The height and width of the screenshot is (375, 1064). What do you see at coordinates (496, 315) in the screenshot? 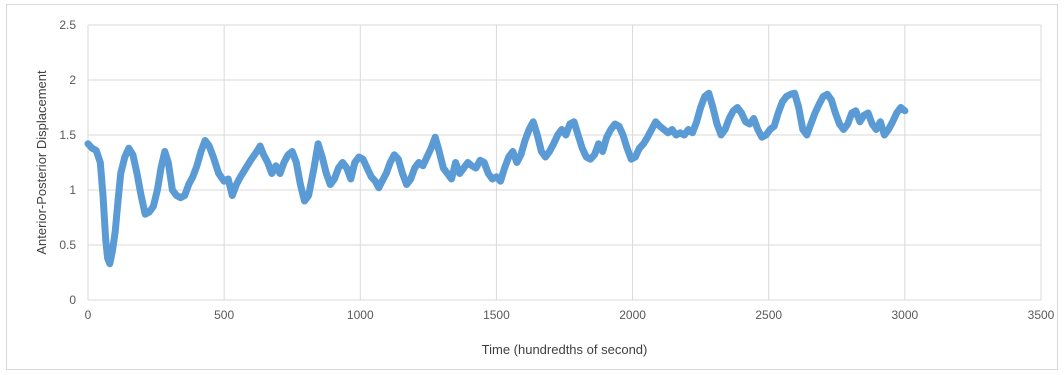
I see `x-tick-label: 1500` at bounding box center [496, 315].